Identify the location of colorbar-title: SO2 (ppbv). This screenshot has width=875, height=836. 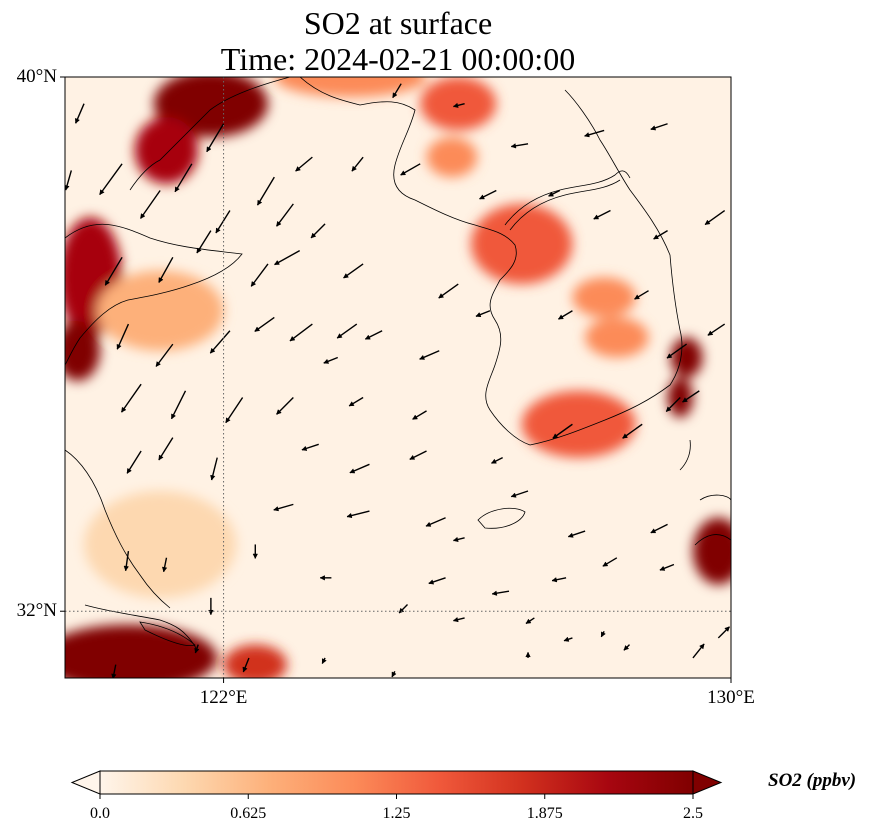
(812, 780).